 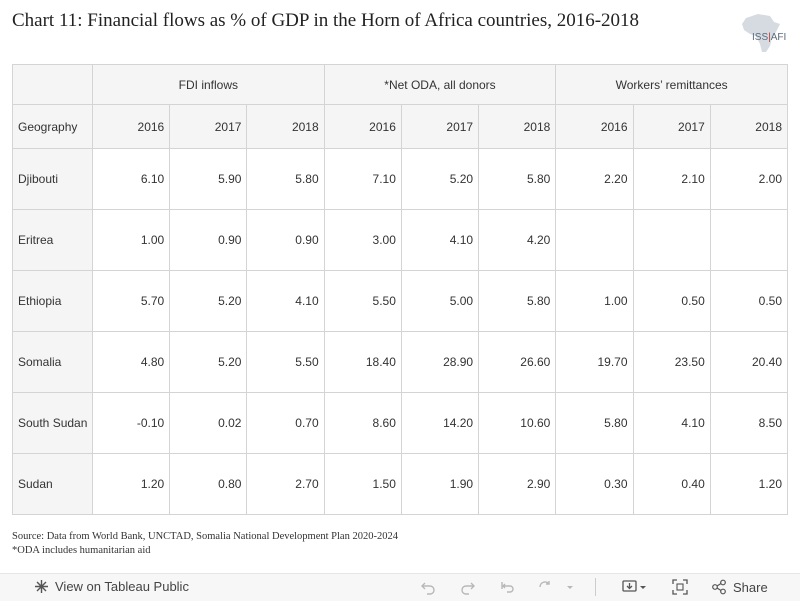 I want to click on value-cell: 0.40, so click(x=671, y=484).